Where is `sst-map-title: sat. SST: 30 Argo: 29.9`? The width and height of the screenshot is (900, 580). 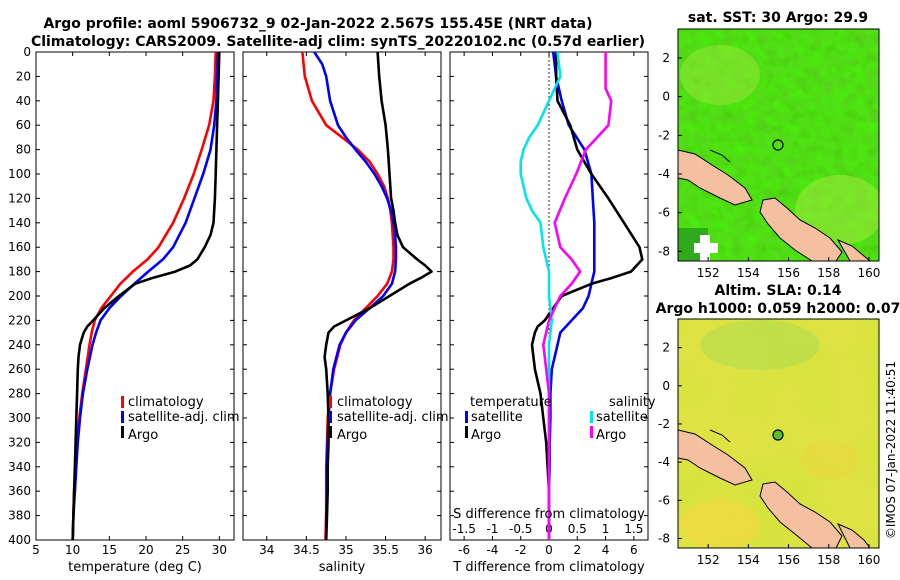
sst-map-title: sat. SST: 30 Argo: 29.9 is located at coordinates (778, 18).